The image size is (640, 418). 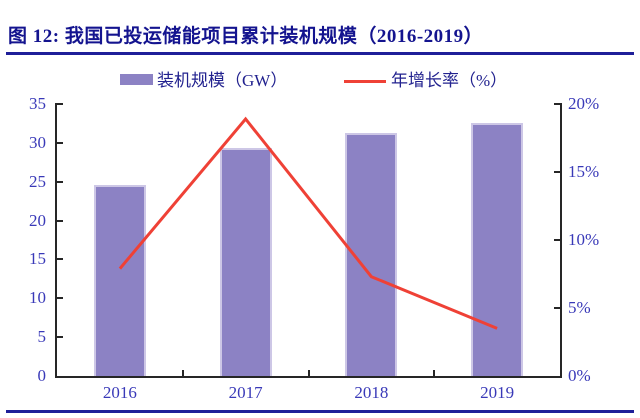 What do you see at coordinates (37, 142) in the screenshot?
I see `left-axis-tick-label: 30` at bounding box center [37, 142].